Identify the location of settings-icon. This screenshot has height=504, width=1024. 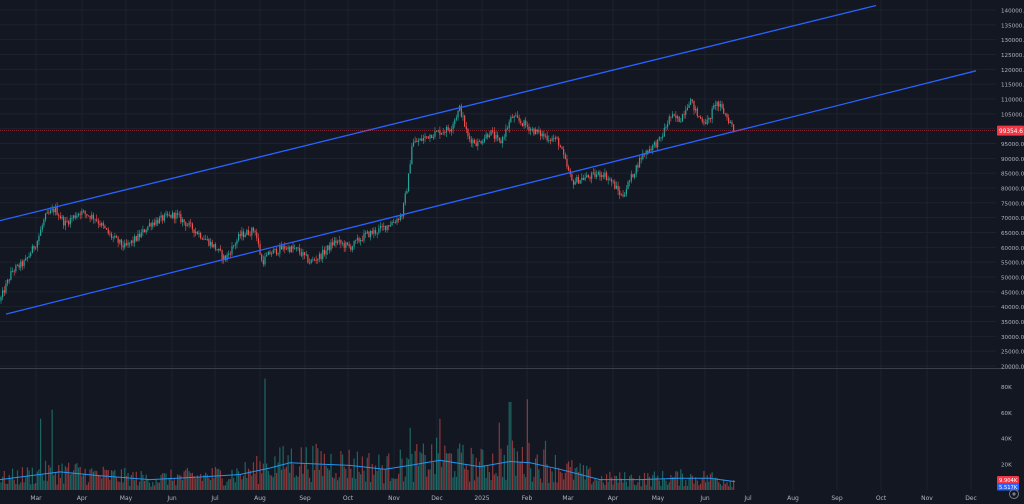
(1014, 494).